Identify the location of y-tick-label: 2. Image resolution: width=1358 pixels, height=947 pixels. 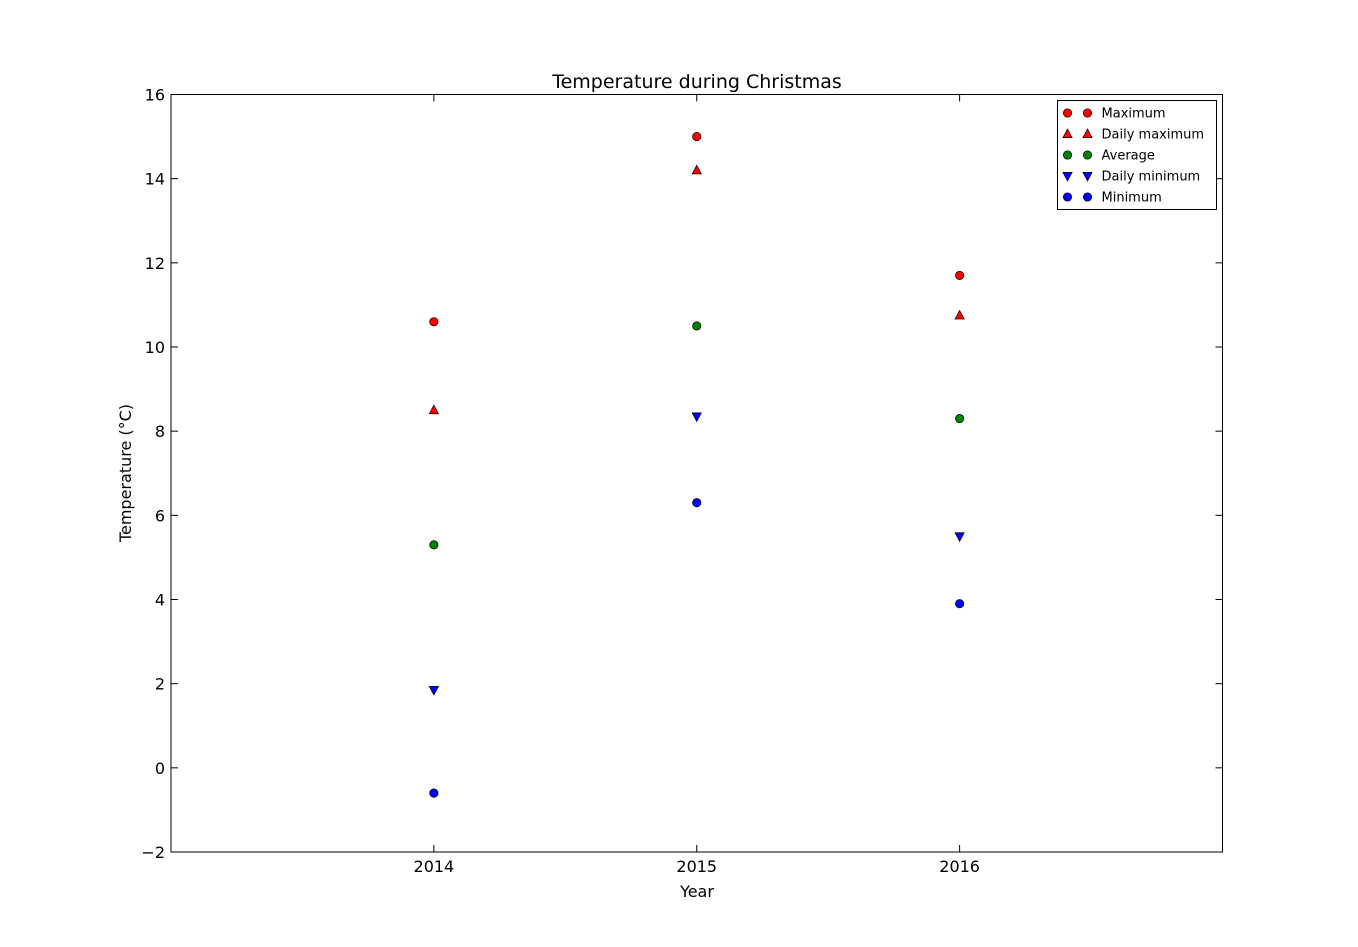
(160, 684).